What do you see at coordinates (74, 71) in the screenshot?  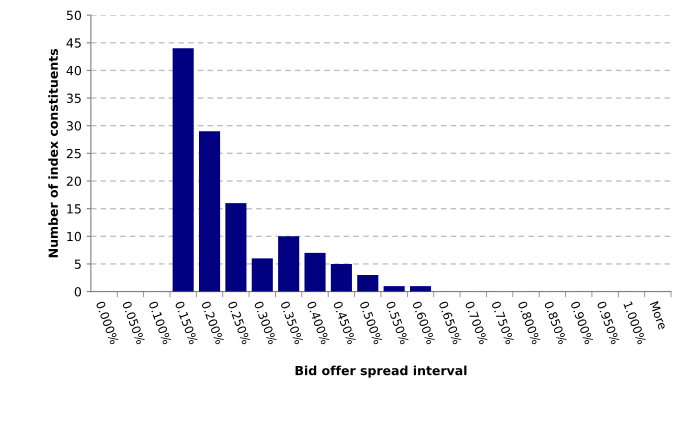 I see `y-tick-label: 40` at bounding box center [74, 71].